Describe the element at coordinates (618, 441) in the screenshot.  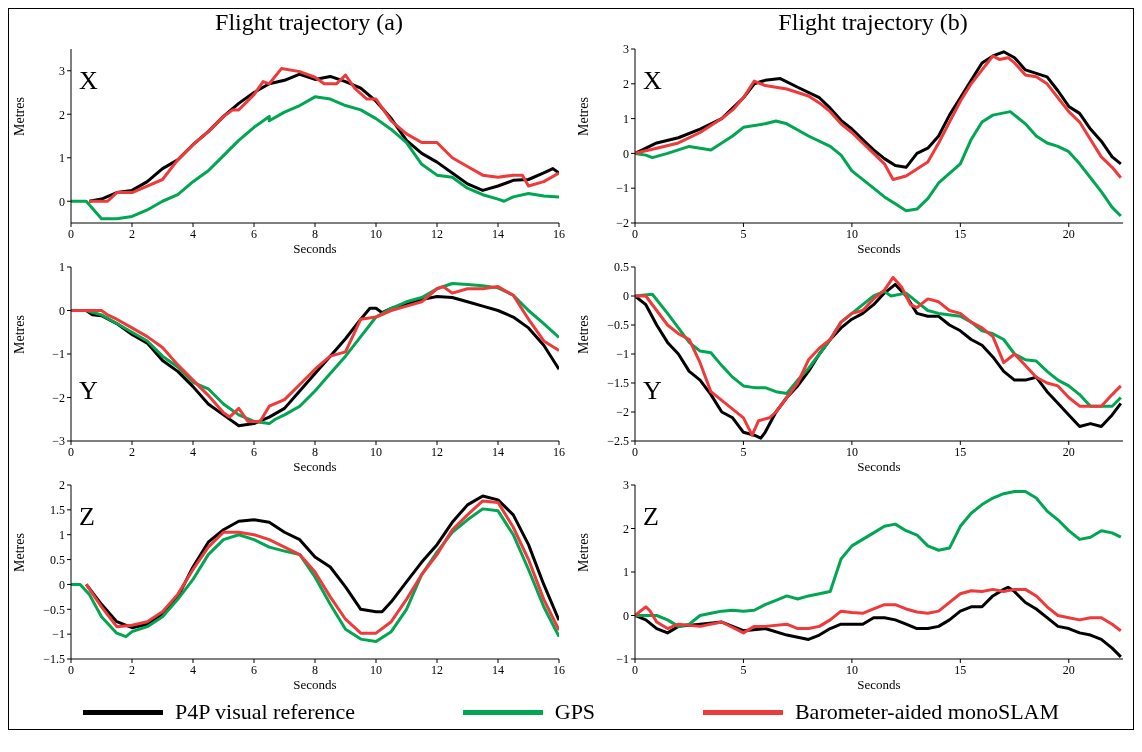
I see `y-tick-label: −2.5` at that location.